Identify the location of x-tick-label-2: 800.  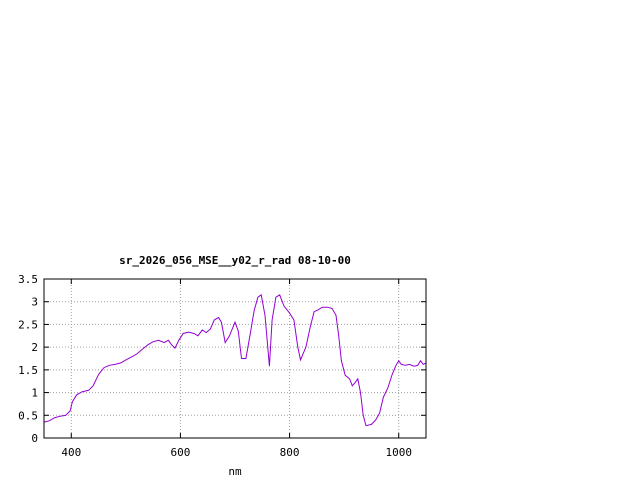
(290, 452).